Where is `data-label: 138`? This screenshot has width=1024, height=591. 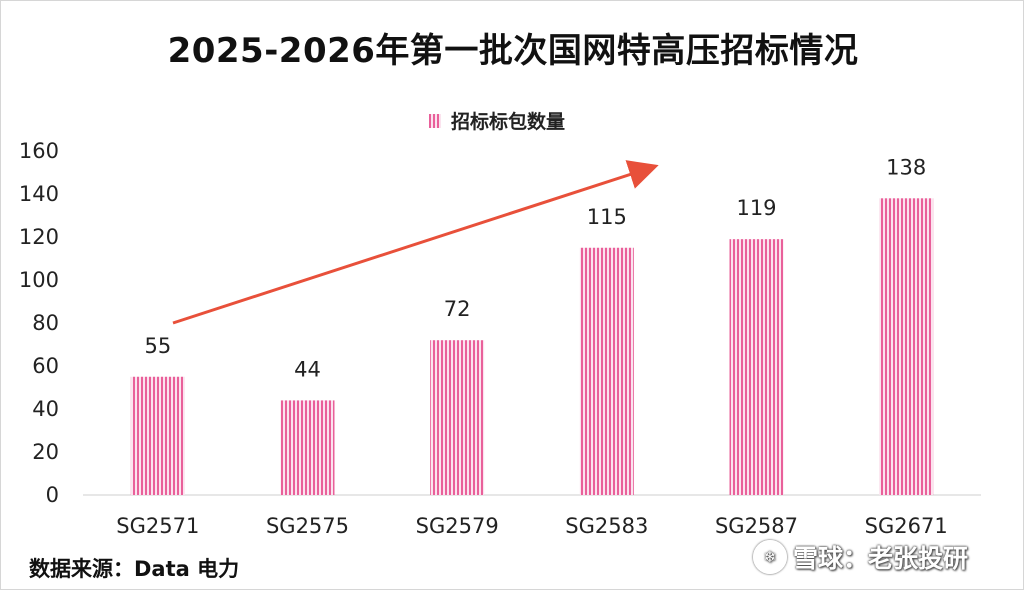
data-label: 138 is located at coordinates (906, 167).